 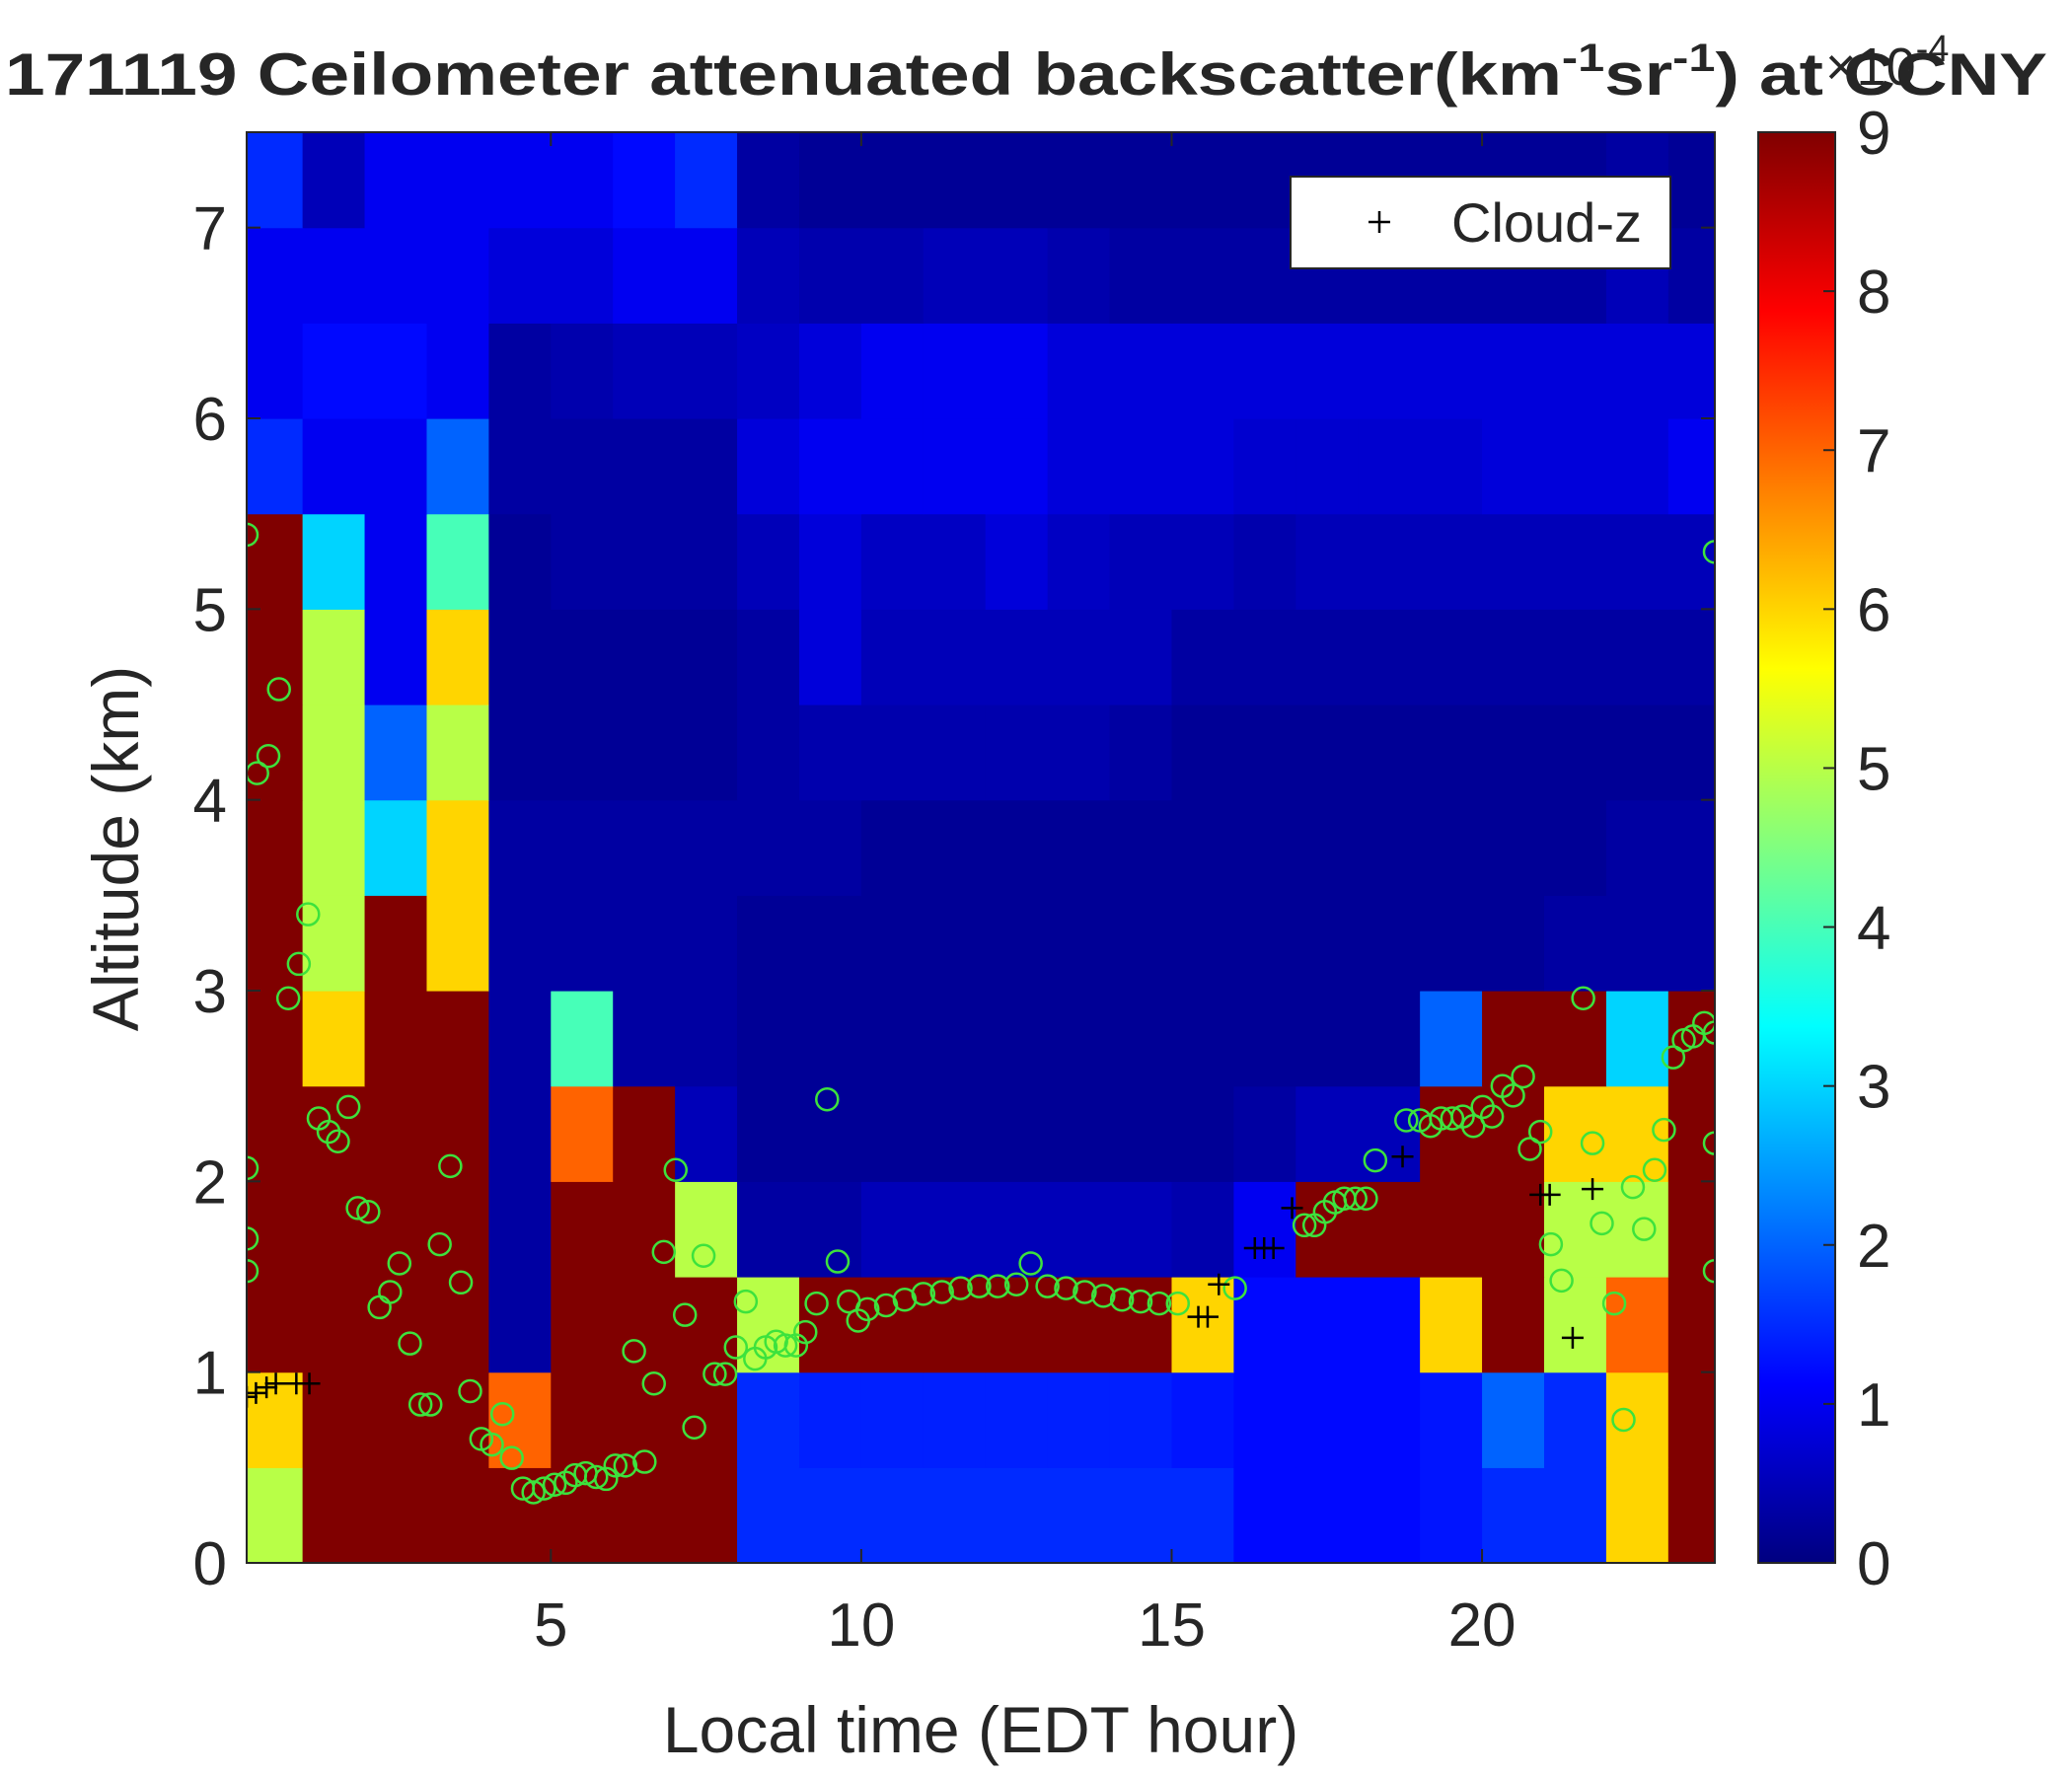 I want to click on plus-marker, so click(x=275, y=1384).